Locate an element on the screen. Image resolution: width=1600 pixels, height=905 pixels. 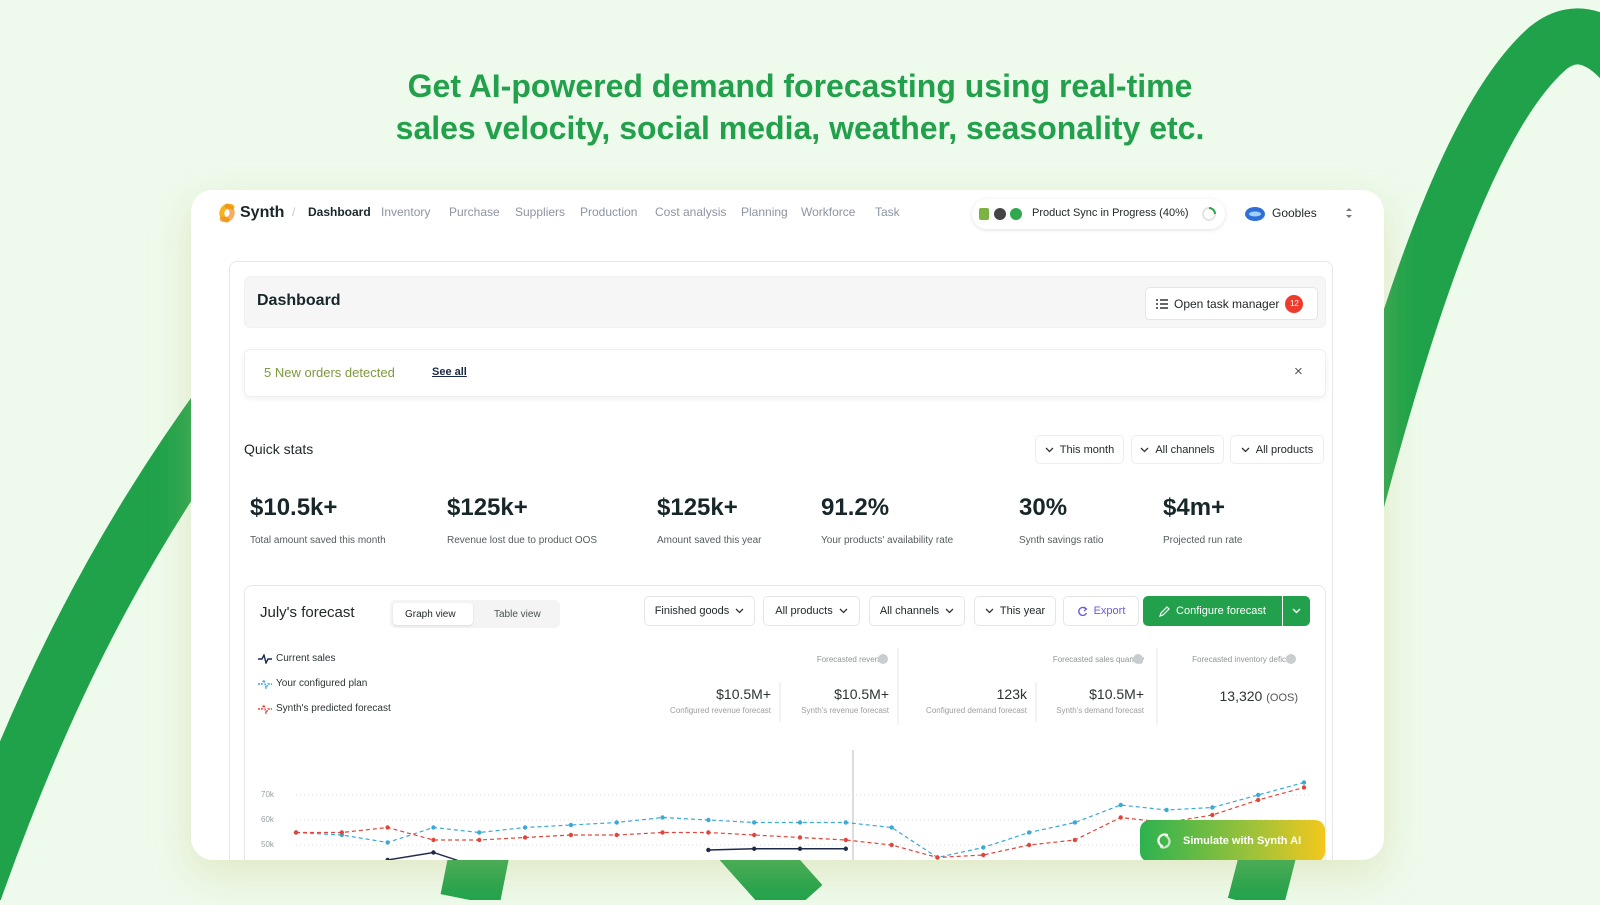
filter-button: This year is located at coordinates (1015, 611).